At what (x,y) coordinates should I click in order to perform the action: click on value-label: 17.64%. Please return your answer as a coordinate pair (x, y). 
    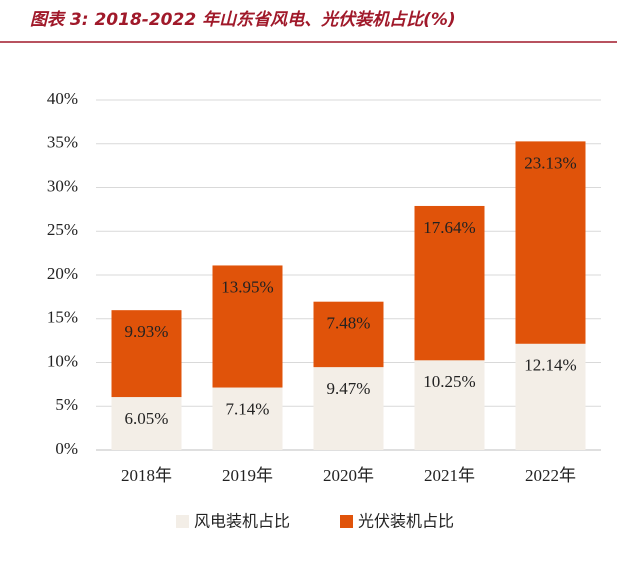
    Looking at the image, I should click on (449, 227).